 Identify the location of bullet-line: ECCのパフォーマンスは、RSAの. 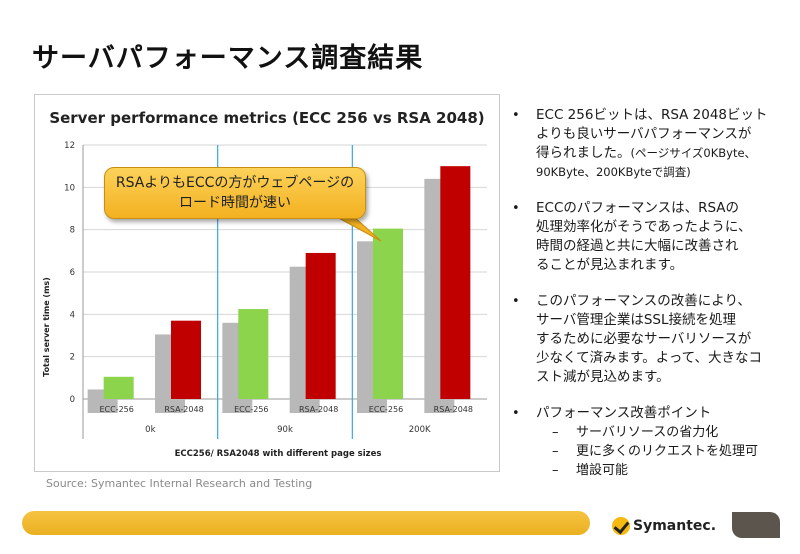
(638, 208).